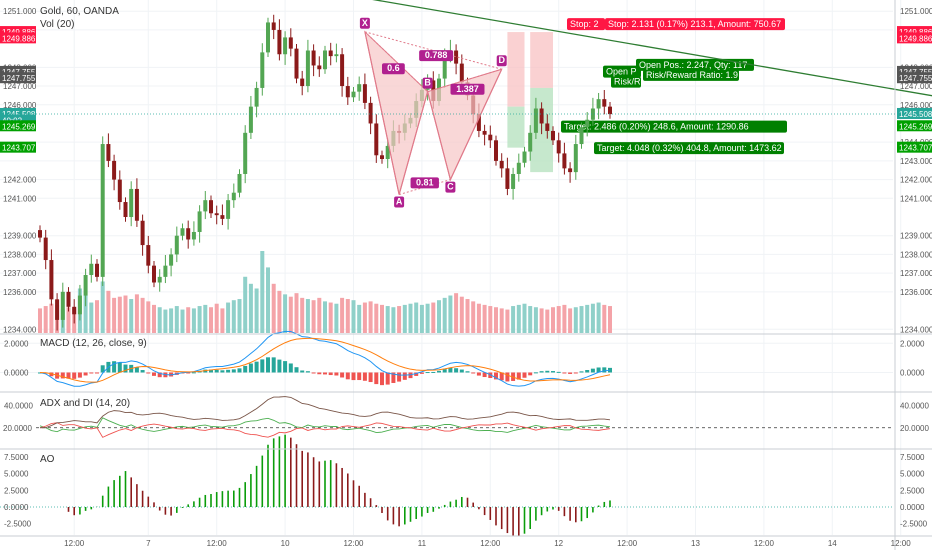  Describe the element at coordinates (424, 183) in the screenshot. I see `pattern-ratio-box` at that location.